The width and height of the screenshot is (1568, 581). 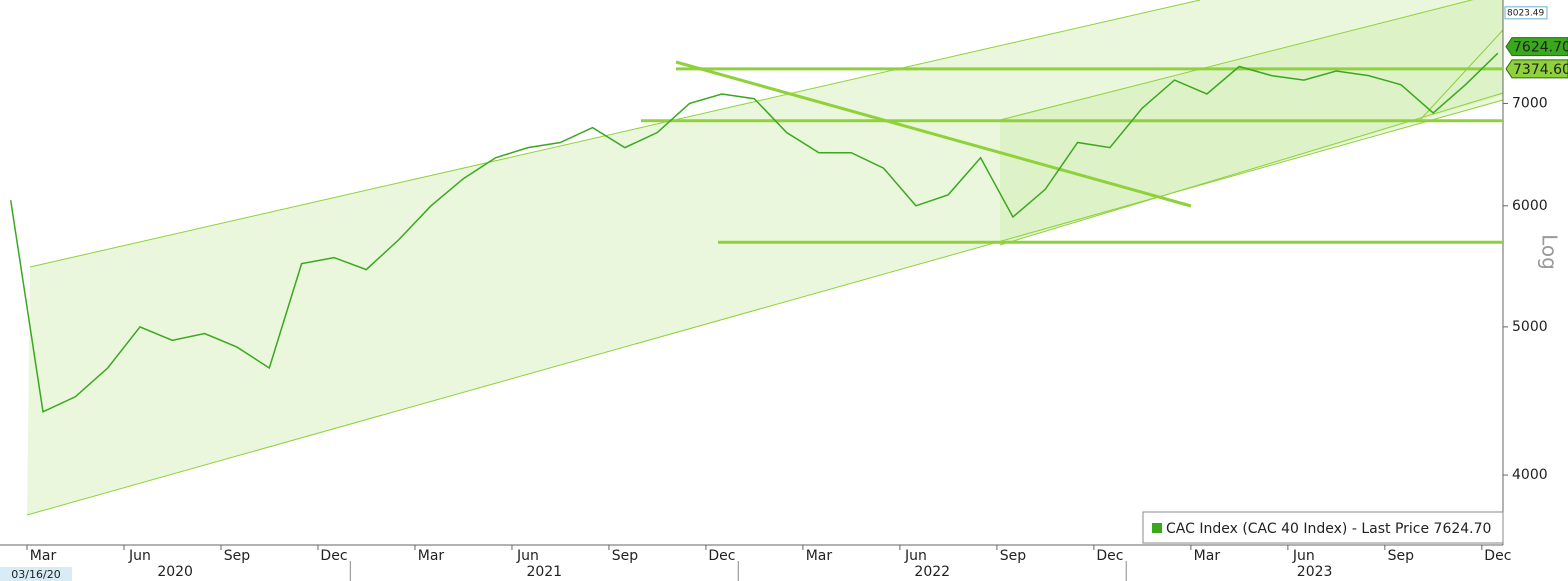 I want to click on inner-channel, so click(x=1251, y=122).